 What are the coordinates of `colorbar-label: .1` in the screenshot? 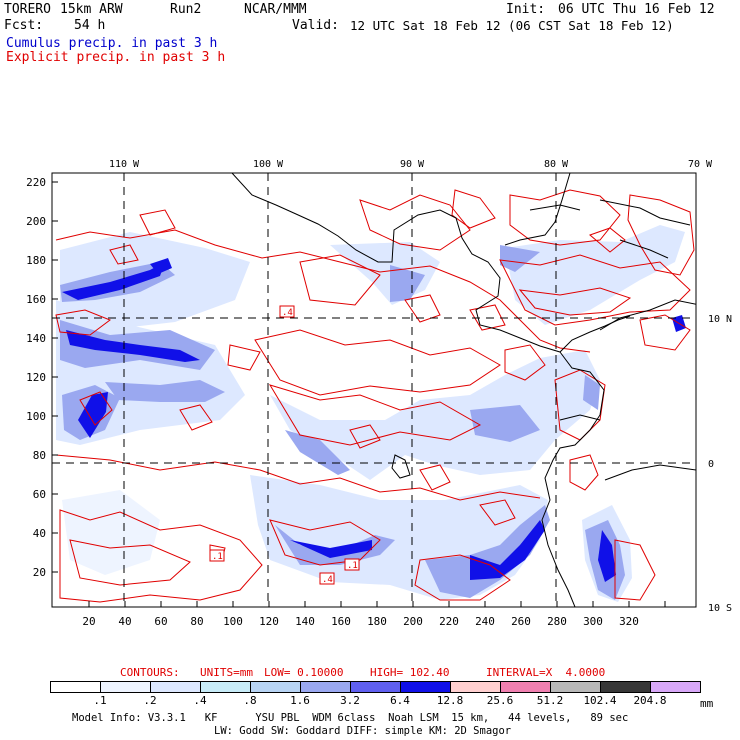 It's located at (100, 700).